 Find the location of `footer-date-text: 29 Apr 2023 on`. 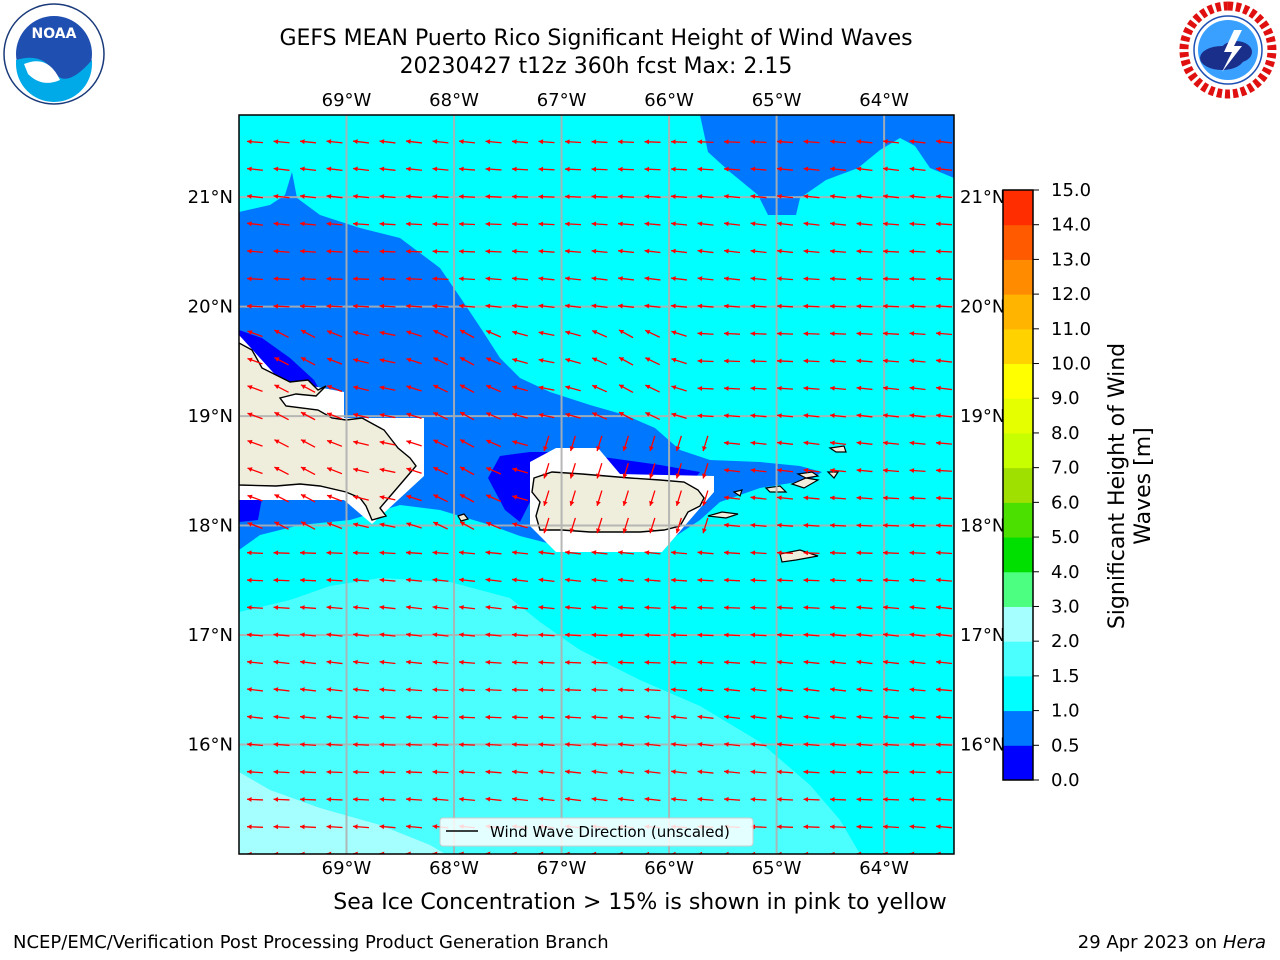

footer-date-text: 29 Apr 2023 on is located at coordinates (1150, 942).